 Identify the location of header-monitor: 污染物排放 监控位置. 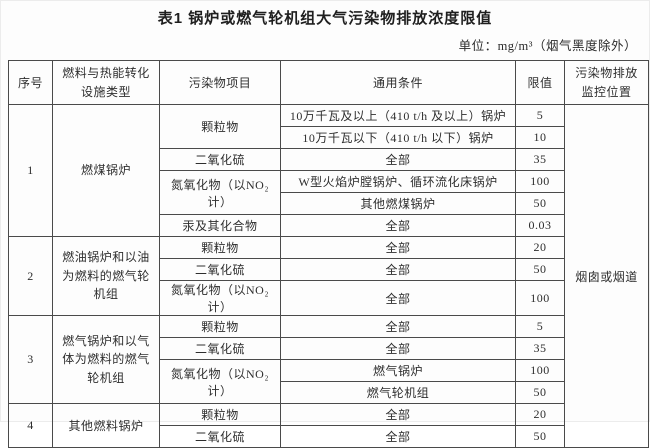
(606, 82).